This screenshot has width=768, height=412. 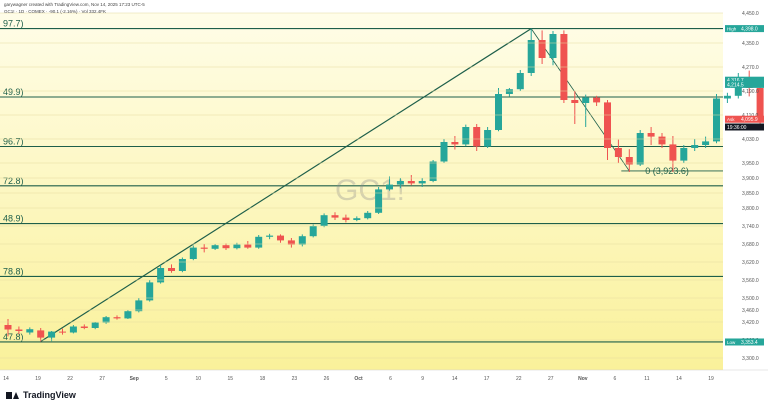 I want to click on price-badge-tag, so click(x=732, y=29).